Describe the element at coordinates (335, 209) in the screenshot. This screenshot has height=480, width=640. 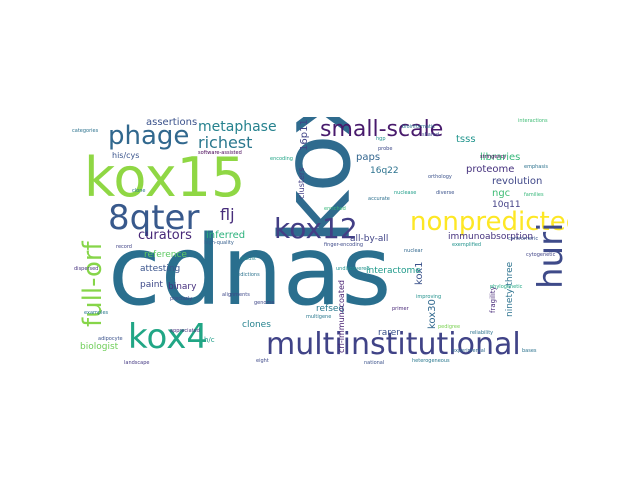
I see `word-enriched: enriched` at that location.